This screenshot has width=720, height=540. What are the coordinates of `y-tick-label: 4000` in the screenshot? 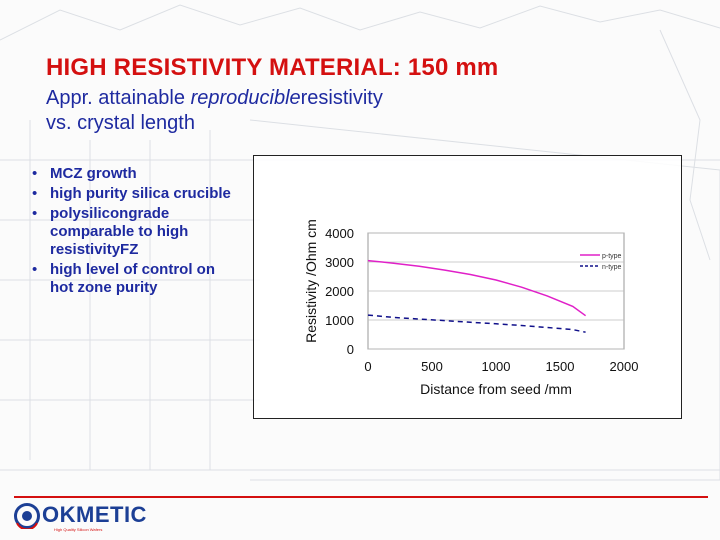 It's located at (339, 233).